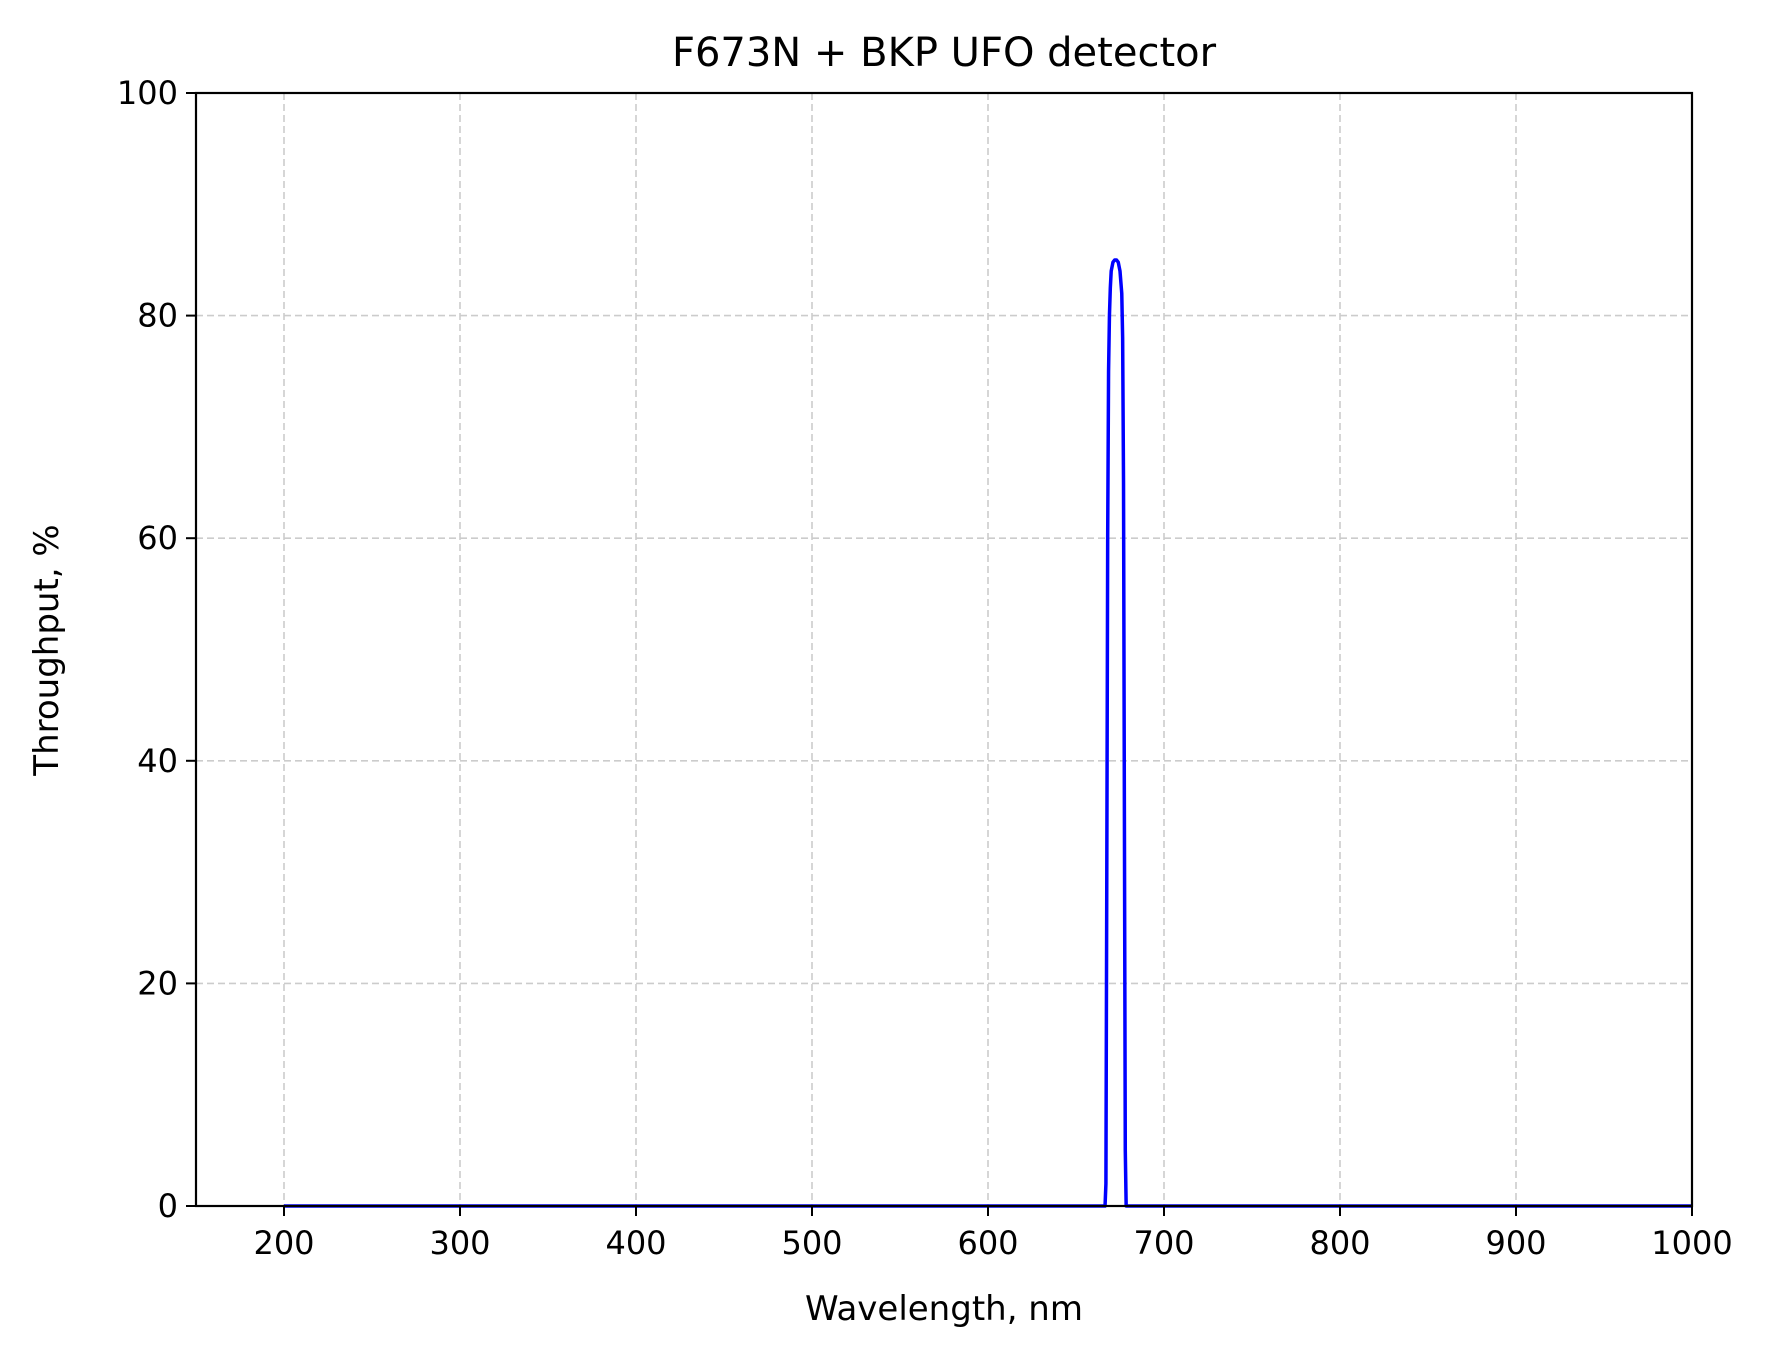 This screenshot has width=1766, height=1357. I want to click on y-tick-label: 0, so click(168, 1206).